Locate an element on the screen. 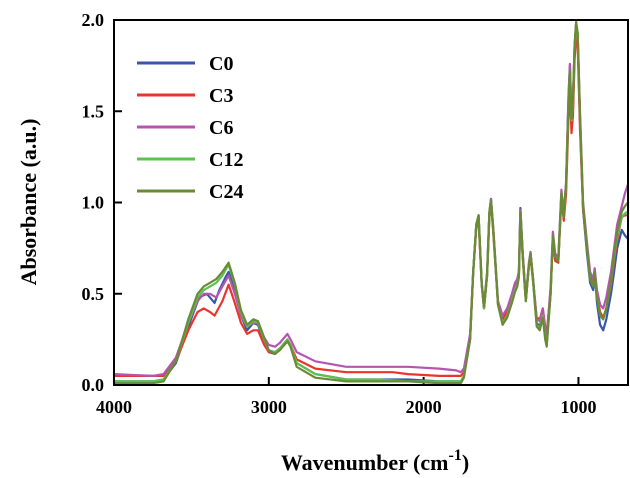 Image resolution: width=630 pixels, height=478 pixels. x-tick-label: 2000 is located at coordinates (424, 407).